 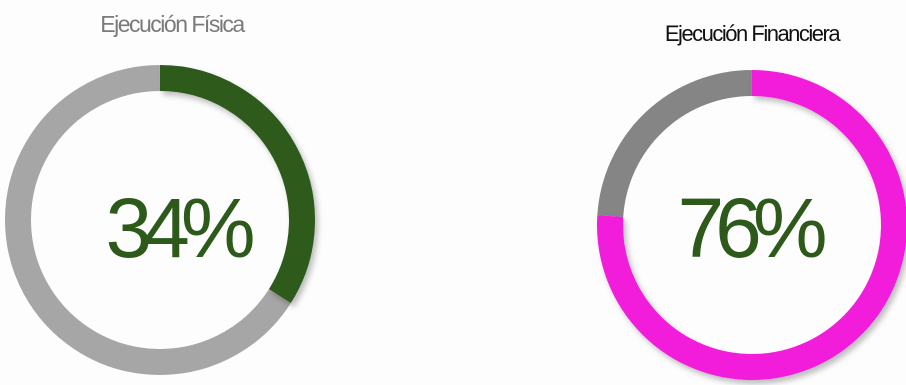 What do you see at coordinates (172, 24) in the screenshot?
I see `gauge-title: Ejecución Física` at bounding box center [172, 24].